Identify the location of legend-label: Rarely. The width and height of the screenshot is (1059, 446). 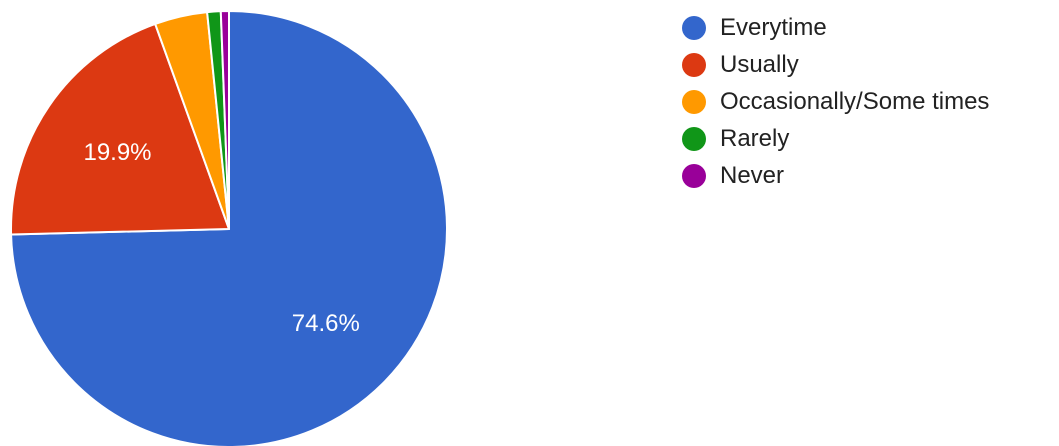
(755, 138).